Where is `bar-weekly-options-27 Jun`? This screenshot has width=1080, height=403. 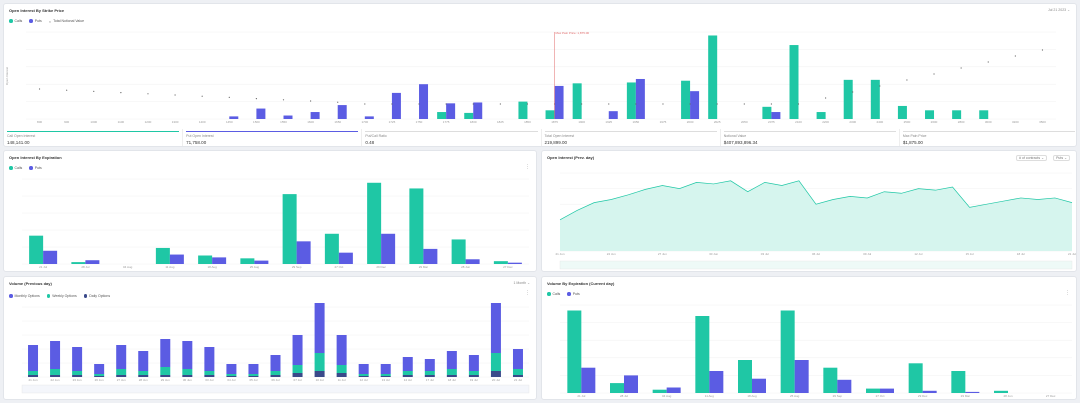
bar-weekly-options-27 Jun is located at coordinates (121, 372).